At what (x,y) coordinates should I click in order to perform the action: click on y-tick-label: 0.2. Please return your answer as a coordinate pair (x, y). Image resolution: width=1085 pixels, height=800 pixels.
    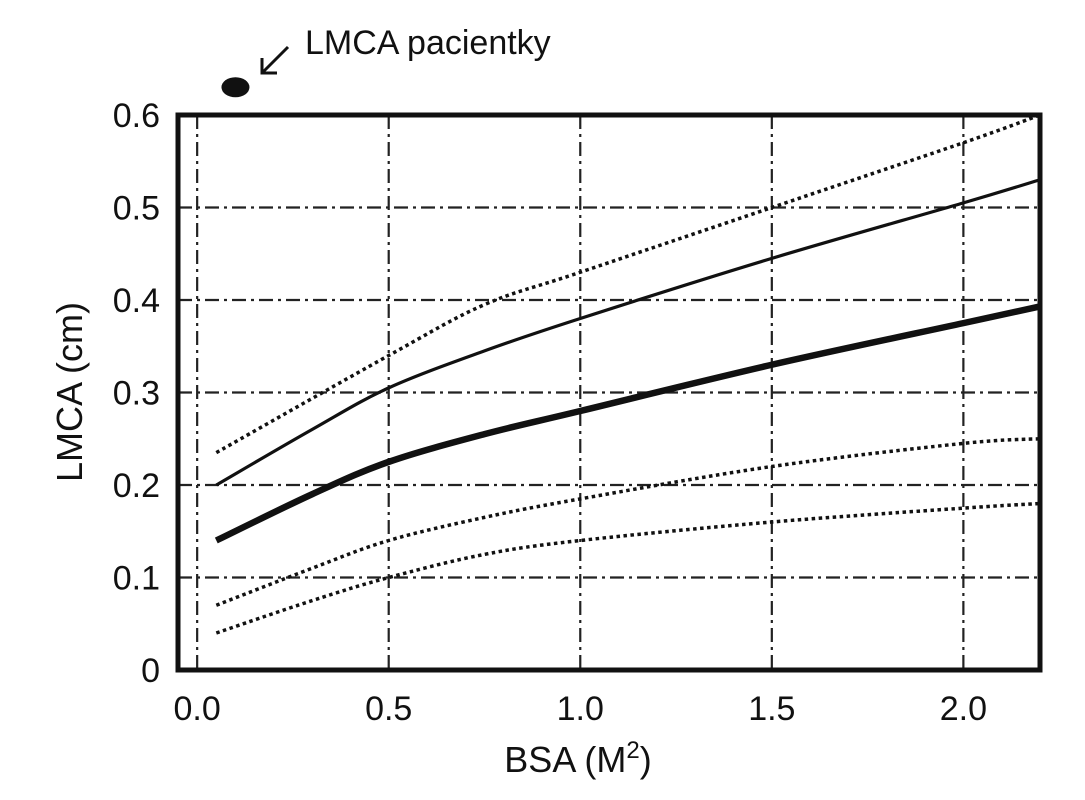
    Looking at the image, I should click on (136, 486).